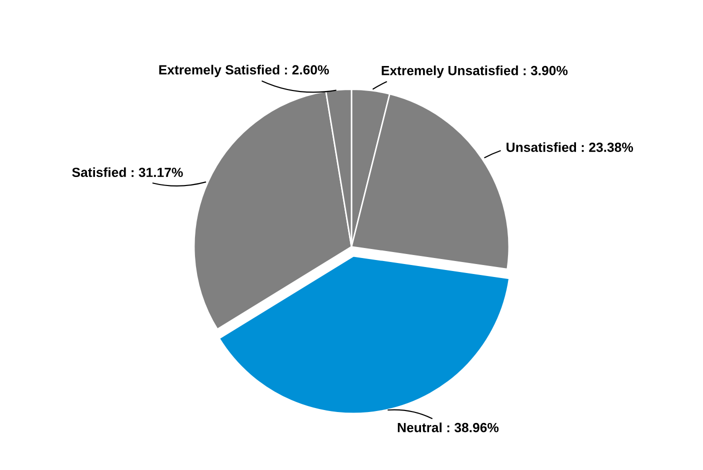 This screenshot has height=470, width=703. I want to click on slice-label: Extremely Satisfied : 2.60%, so click(244, 71).